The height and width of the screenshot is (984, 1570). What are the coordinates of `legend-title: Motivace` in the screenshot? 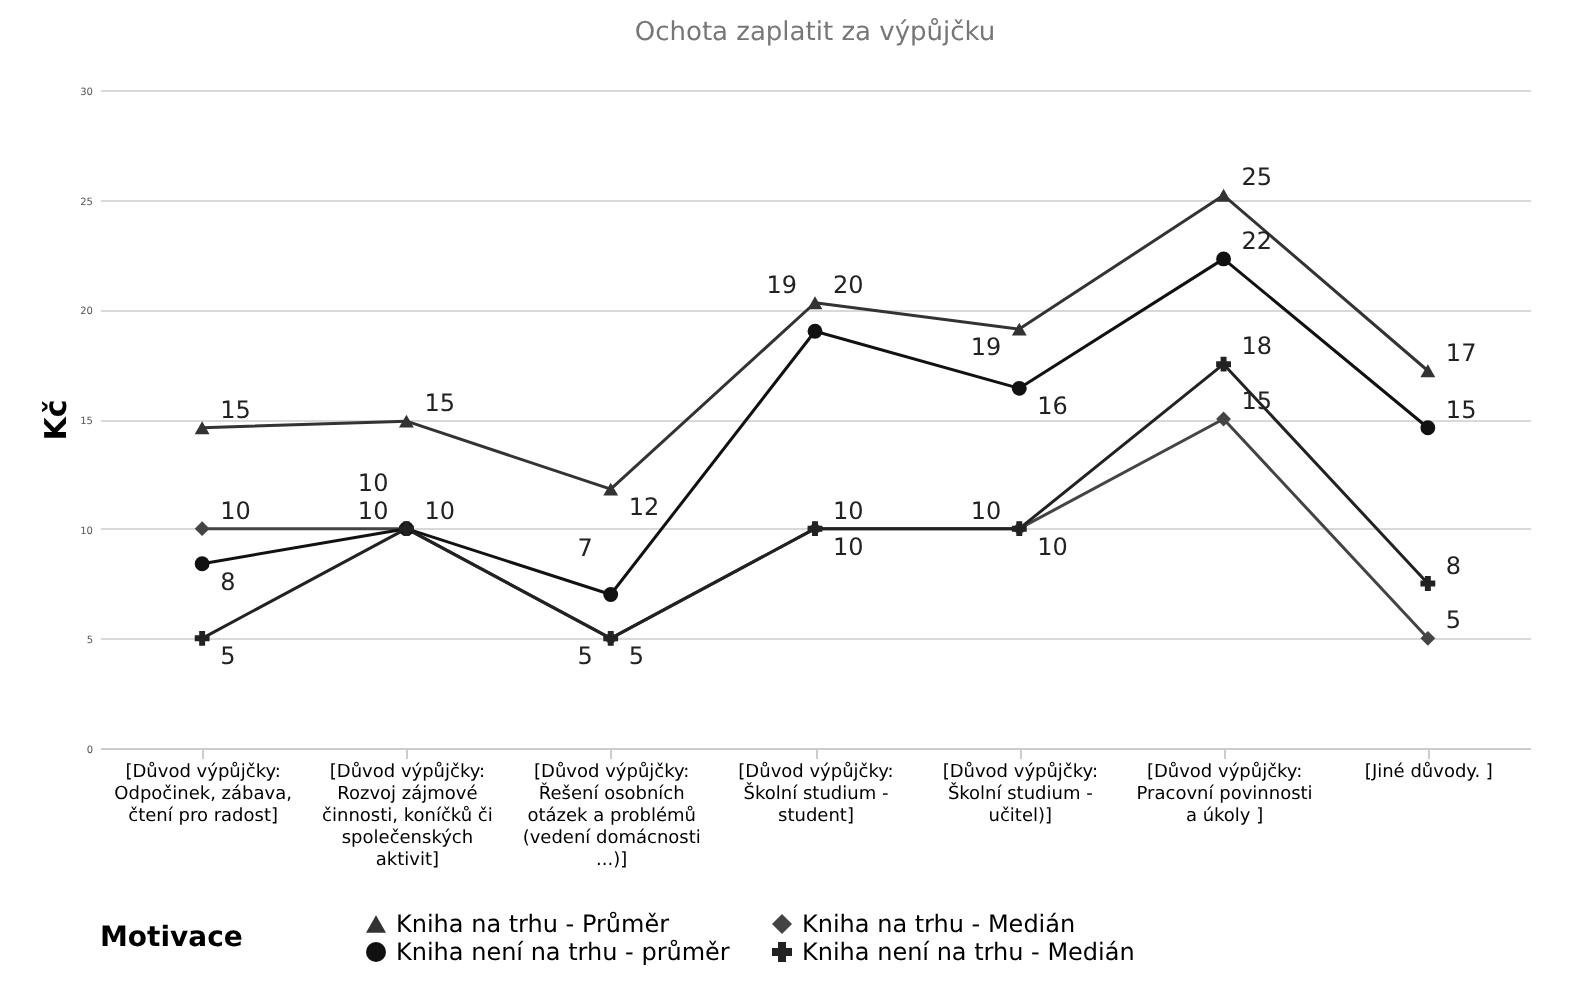 It's located at (171, 938).